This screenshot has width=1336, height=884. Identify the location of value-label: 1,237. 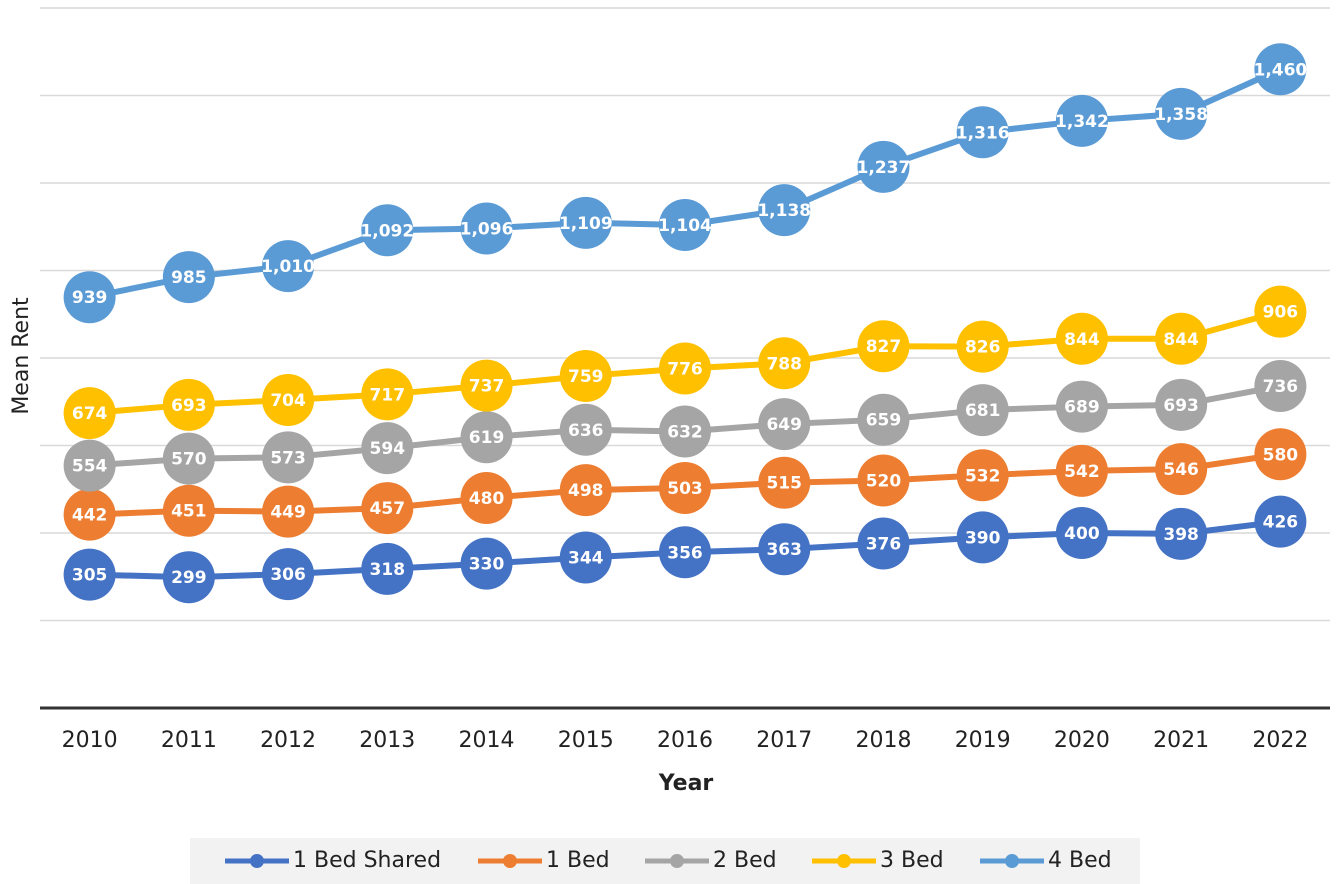
(884, 168).